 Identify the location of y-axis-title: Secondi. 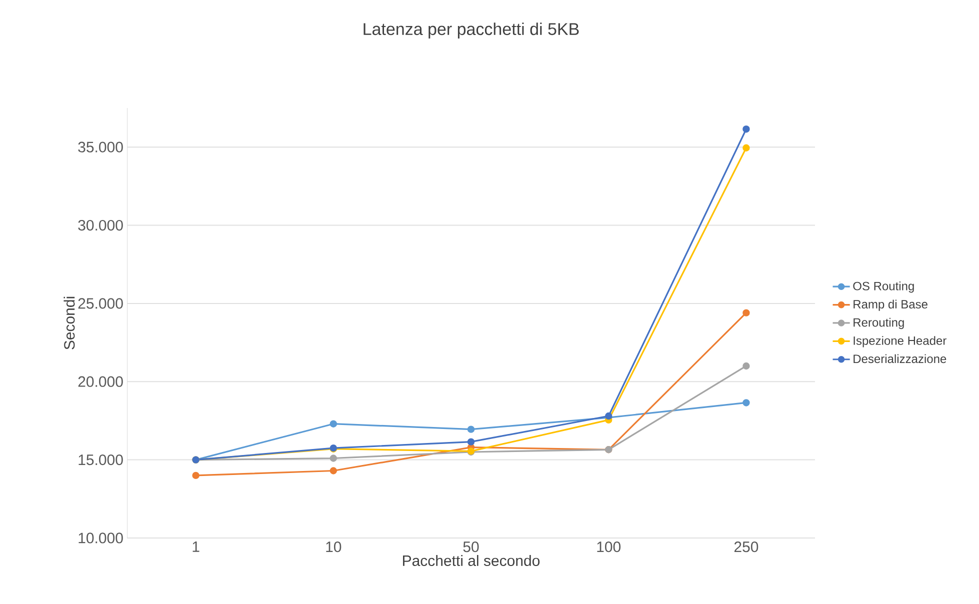
(69, 323).